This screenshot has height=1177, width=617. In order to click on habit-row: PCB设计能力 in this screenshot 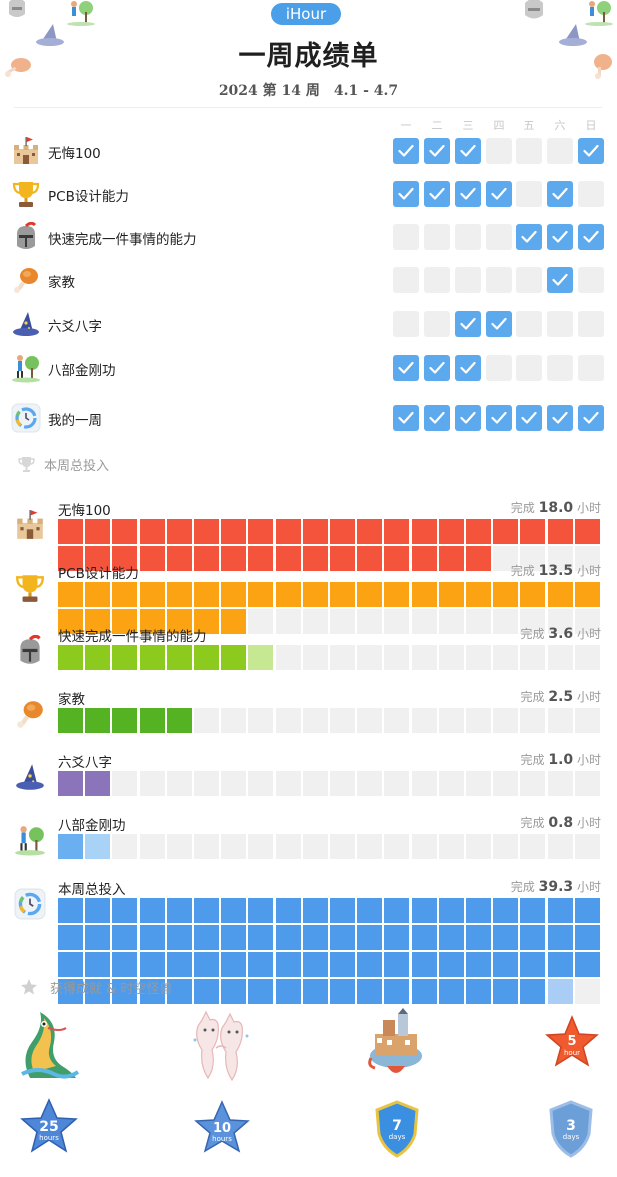, I will do `click(308, 194)`.